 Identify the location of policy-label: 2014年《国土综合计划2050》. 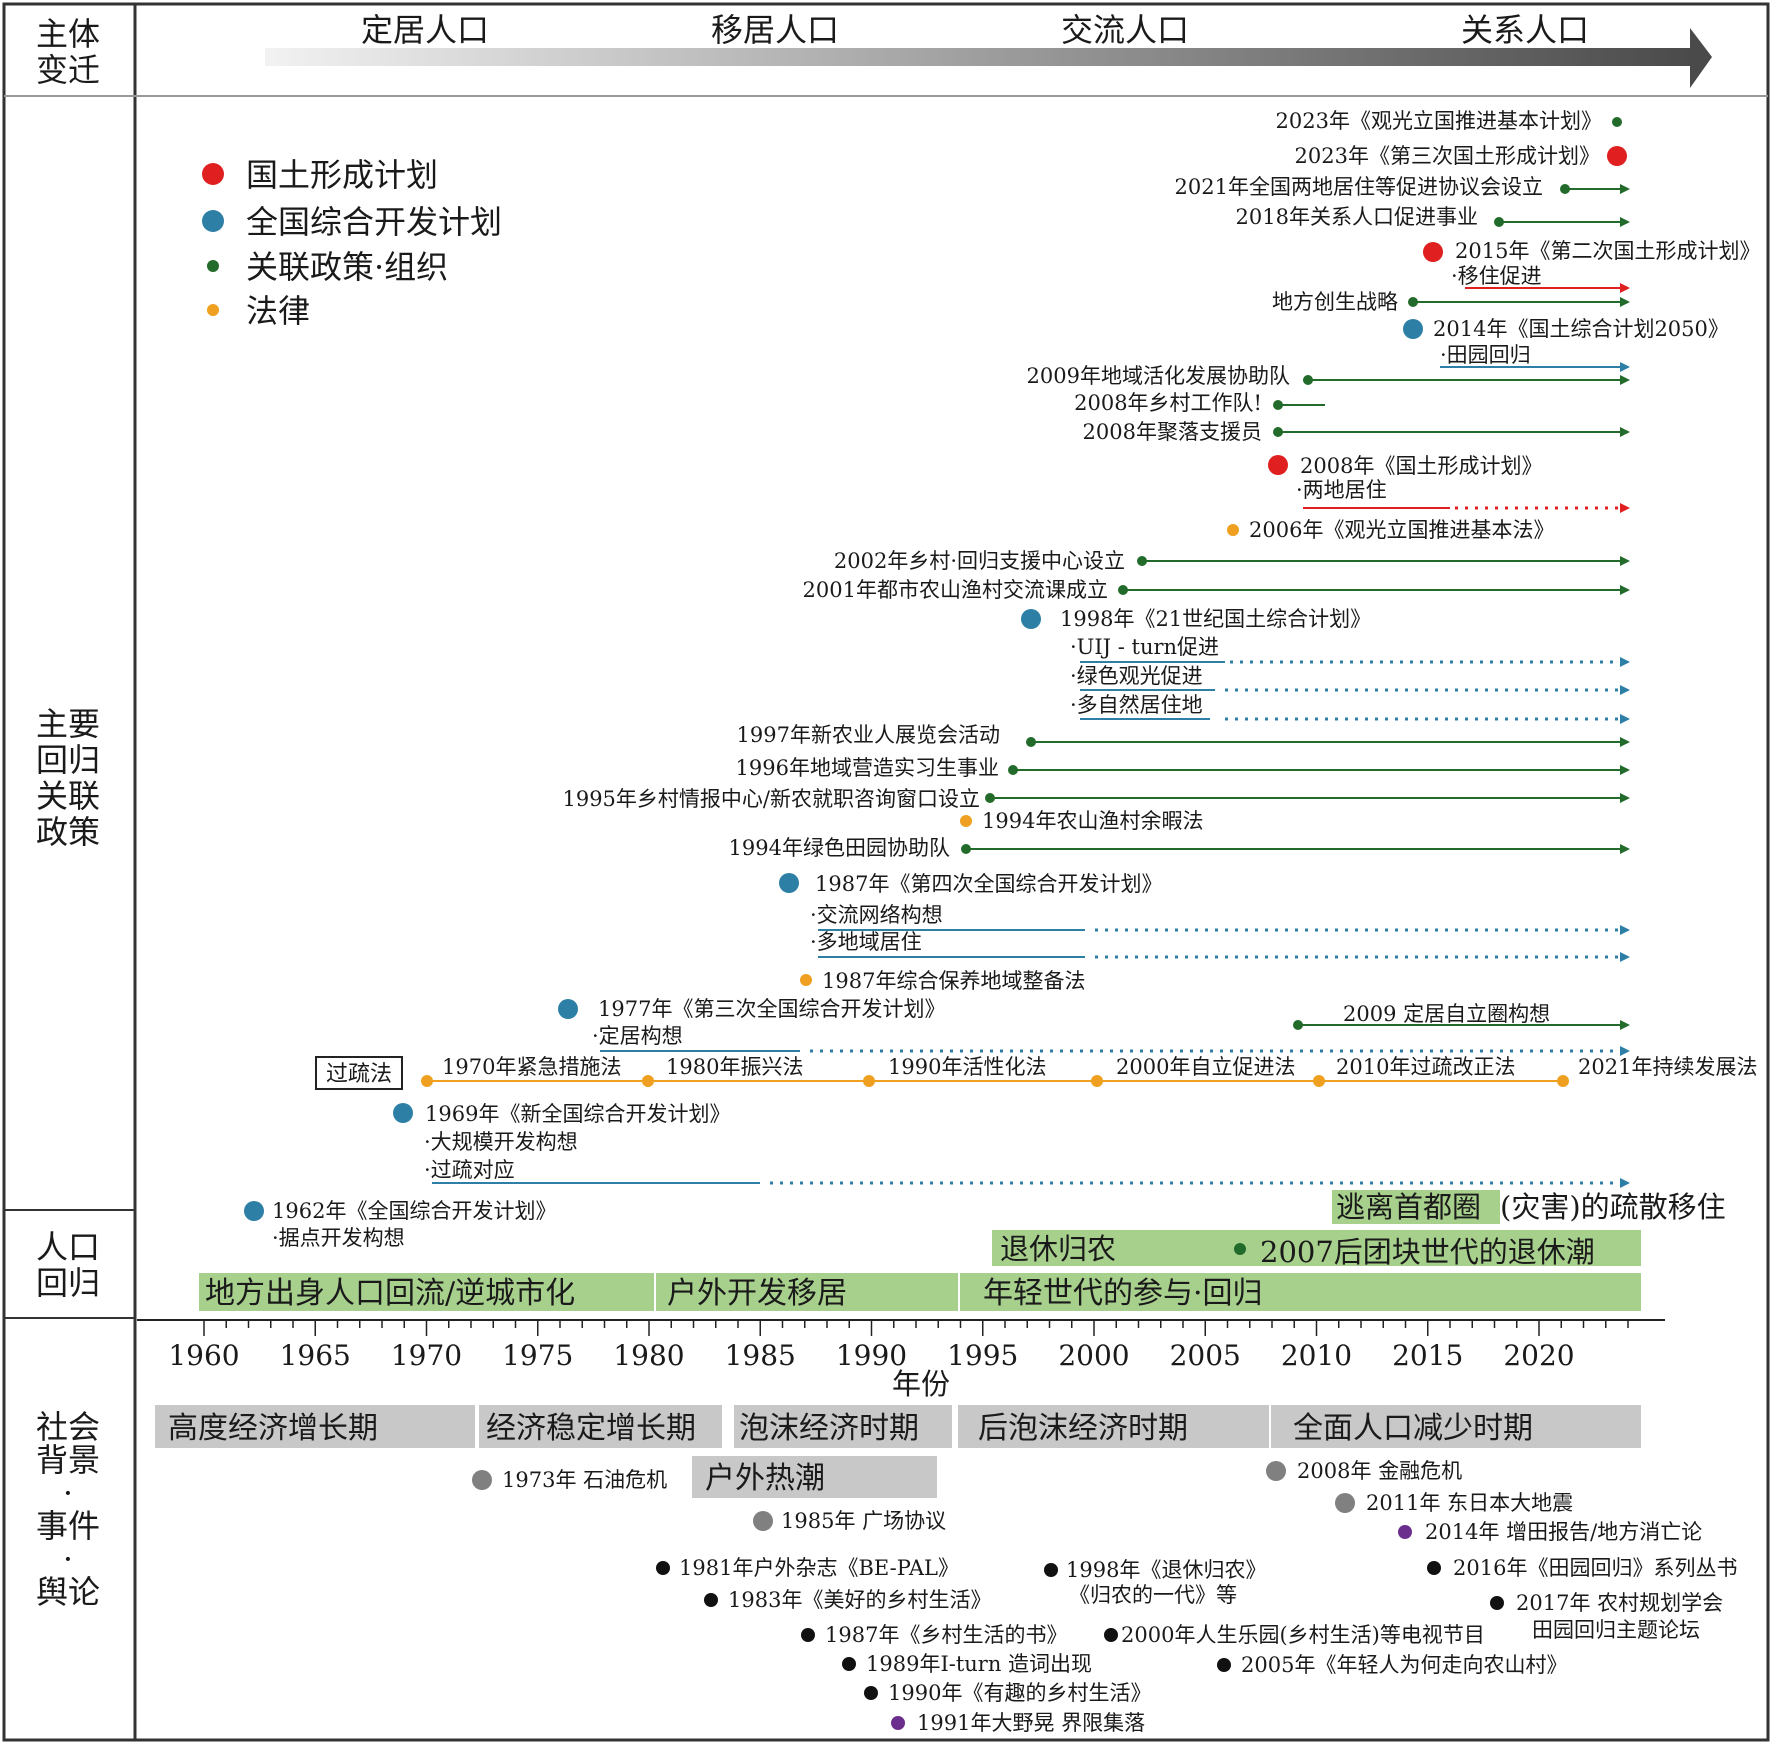
(1581, 329).